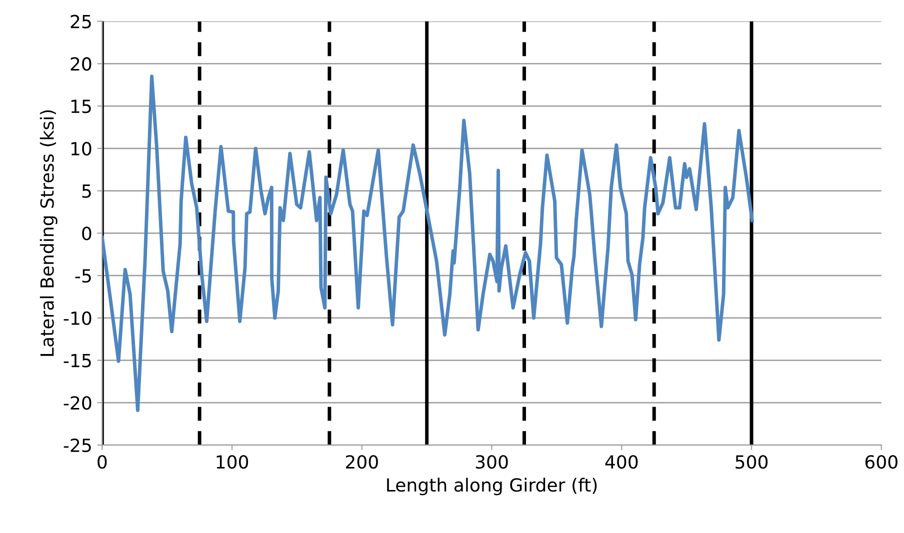 The image size is (904, 533). I want to click on y-tick-label: -15, so click(77, 361).